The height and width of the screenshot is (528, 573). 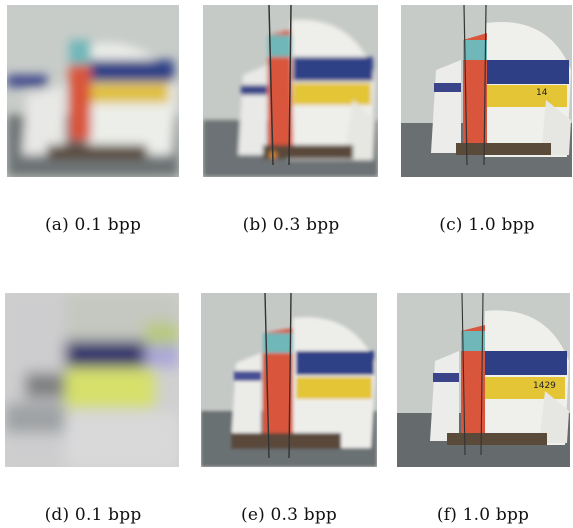 What do you see at coordinates (291, 225) in the screenshot?
I see `caption-b: (b) 0.3 bpp` at bounding box center [291, 225].